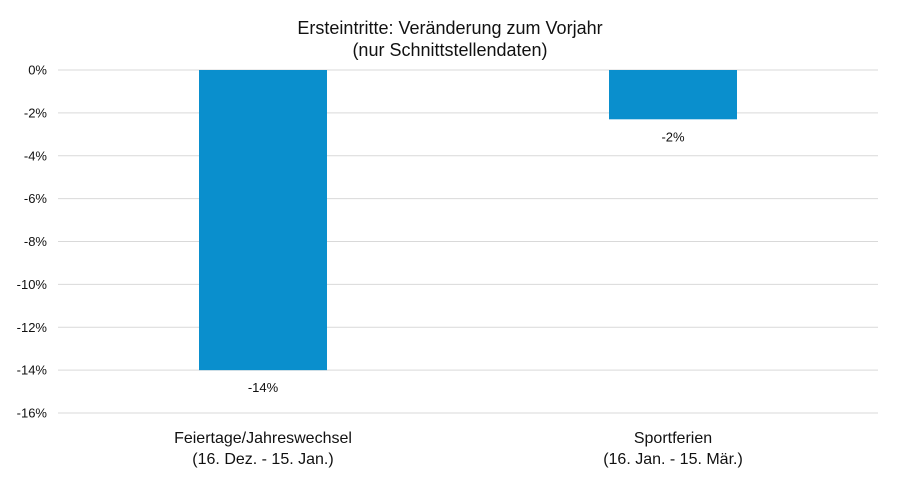 The image size is (900, 480). Describe the element at coordinates (36, 155) in the screenshot. I see `y-tick-label: -4%` at that location.